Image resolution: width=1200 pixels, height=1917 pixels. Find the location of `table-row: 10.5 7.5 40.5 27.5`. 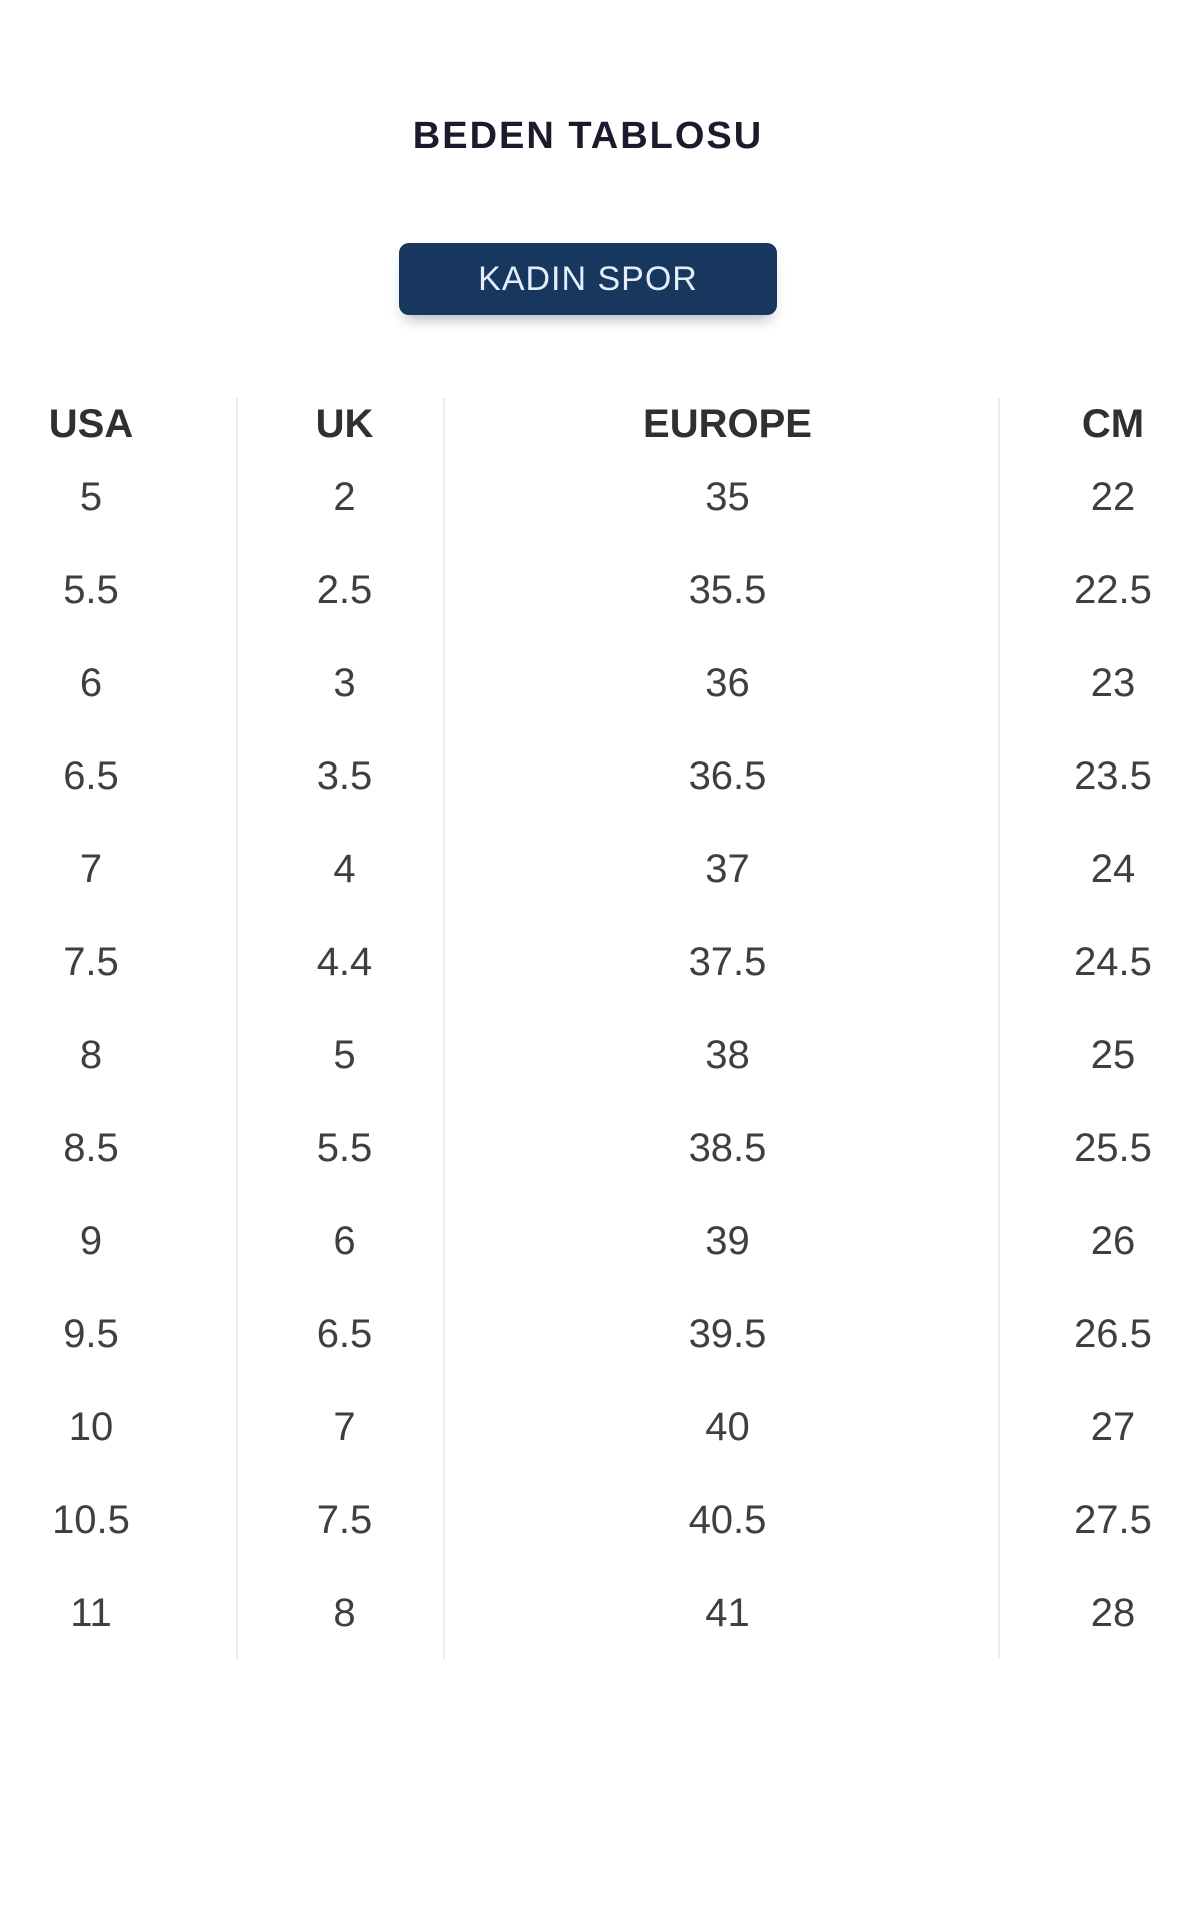

table-row: 10.5 7.5 40.5 27.5 is located at coordinates (600, 1519).